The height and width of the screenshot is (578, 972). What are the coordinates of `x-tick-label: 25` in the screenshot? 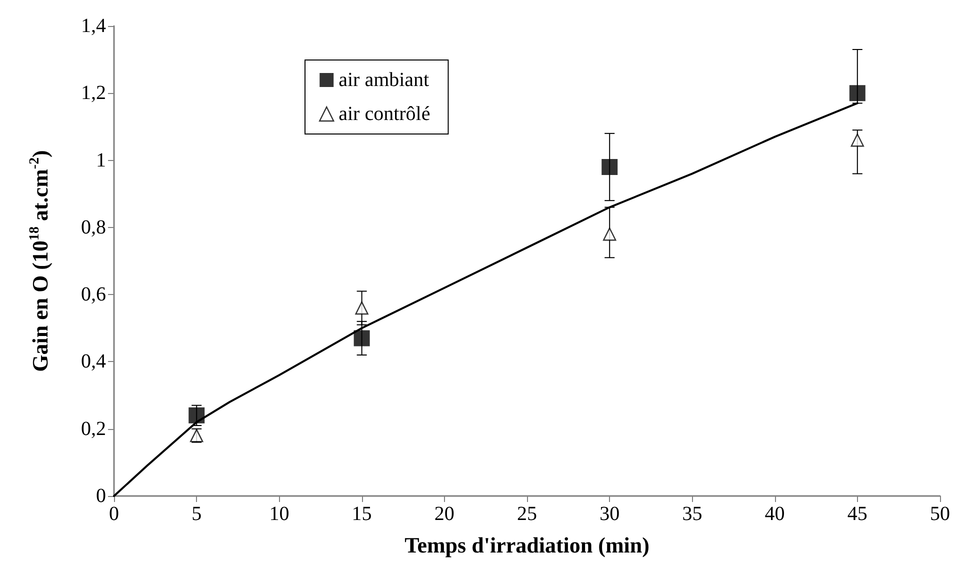 It's located at (527, 514).